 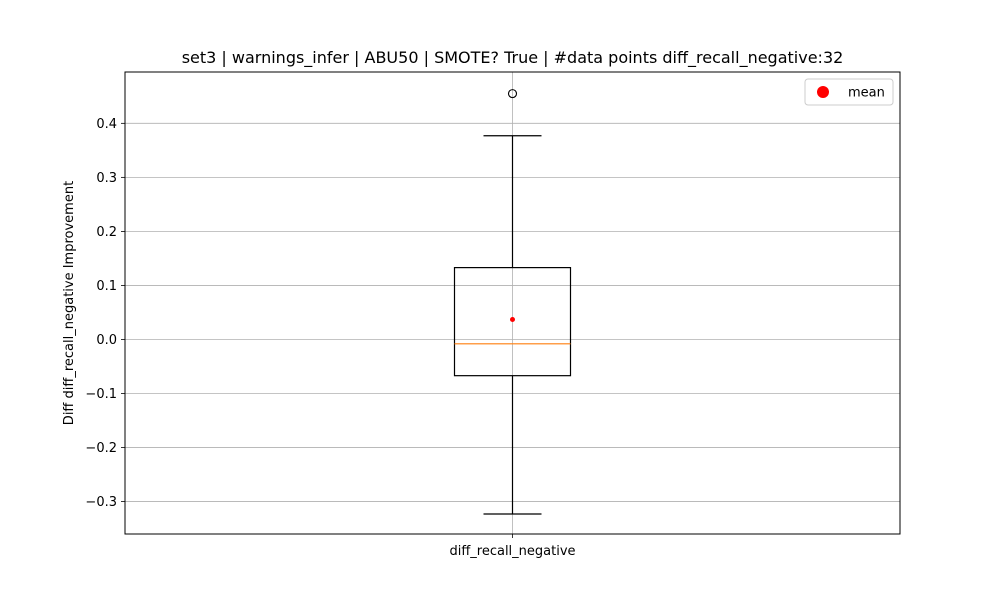 I want to click on y-tick-label: 0.0, so click(x=106, y=340).